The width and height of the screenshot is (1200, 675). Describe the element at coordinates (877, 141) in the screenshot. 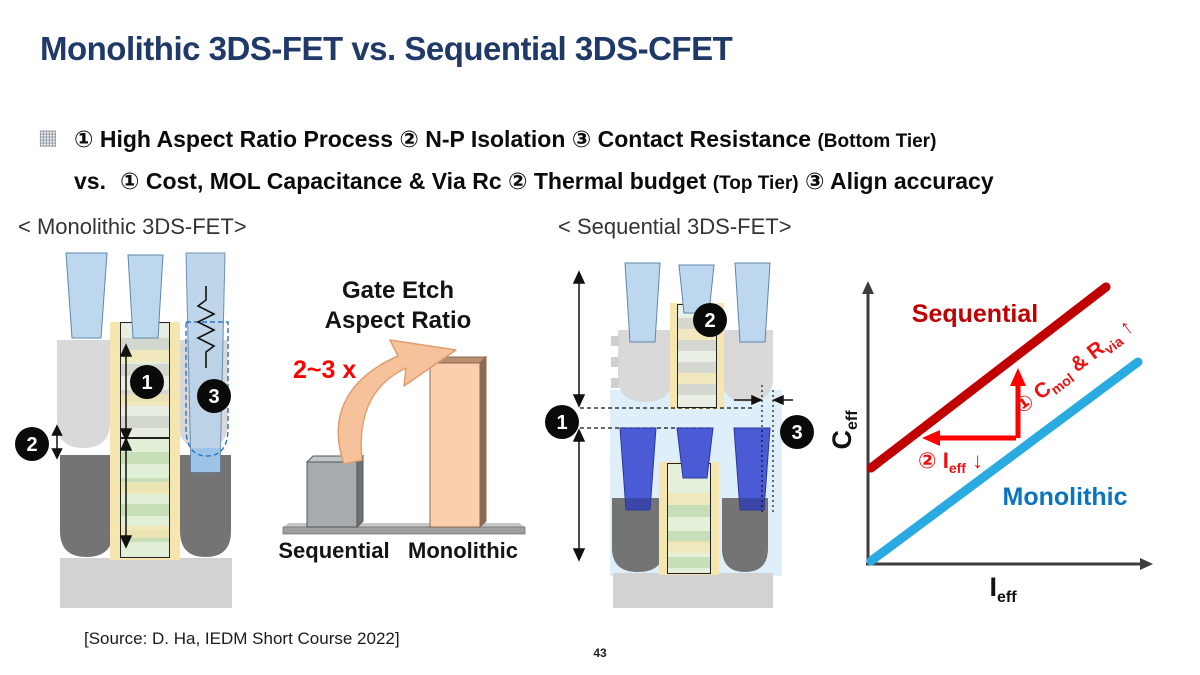

I see `bullet-line-1-small: (Bottom Tier)` at that location.